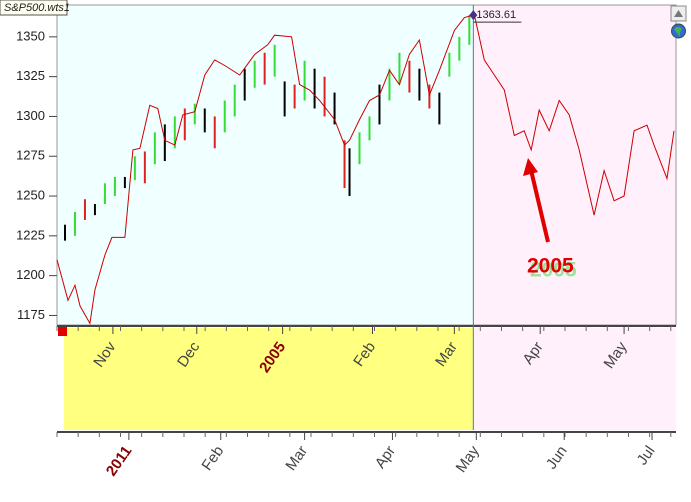 This screenshot has height=502, width=691. Describe the element at coordinates (574, 379) in the screenshot. I see `x-band-future` at that location.